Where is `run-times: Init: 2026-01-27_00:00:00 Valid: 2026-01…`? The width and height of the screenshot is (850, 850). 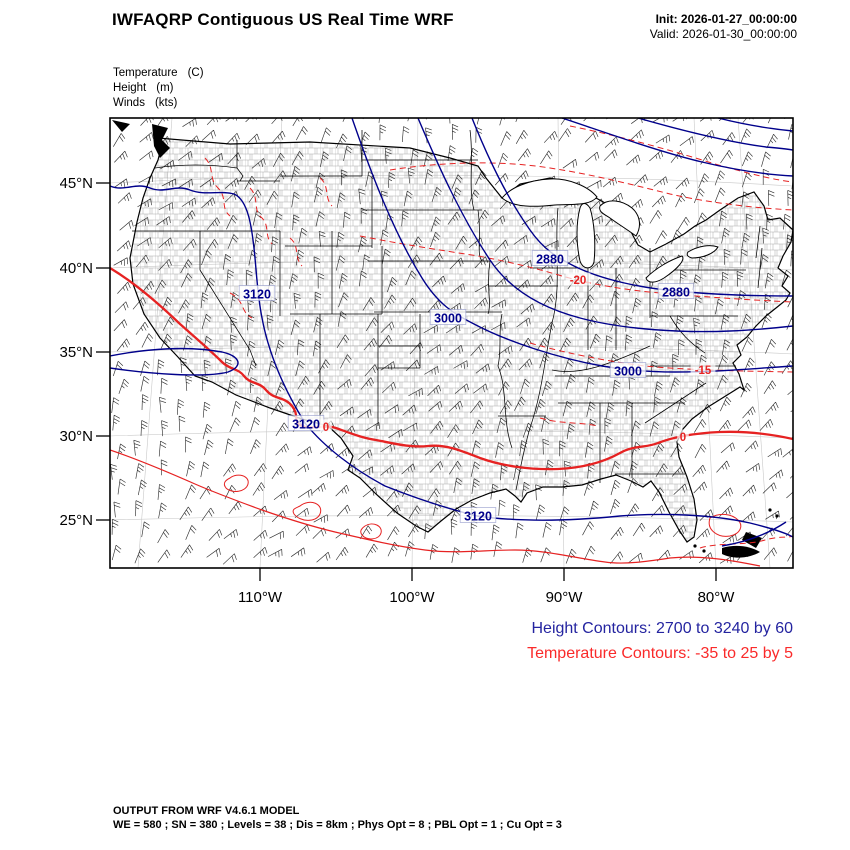 run-times: Init: 2026-01-27_00:00:00 Valid: 2026-01… is located at coordinates (723, 27).